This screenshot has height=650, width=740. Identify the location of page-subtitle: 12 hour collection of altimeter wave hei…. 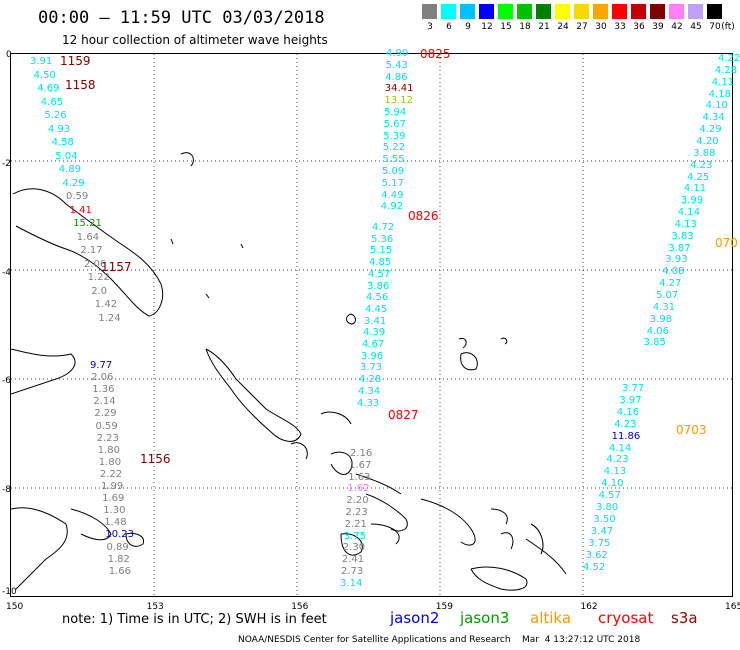
(195, 40).